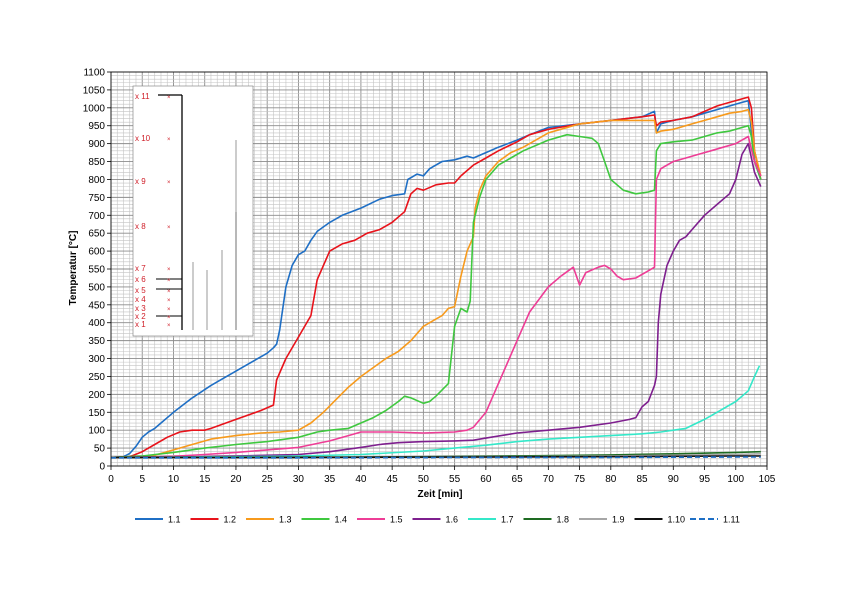 This screenshot has height=595, width=842. What do you see at coordinates (705, 479) in the screenshot?
I see `x-tick-label: 95` at bounding box center [705, 479].